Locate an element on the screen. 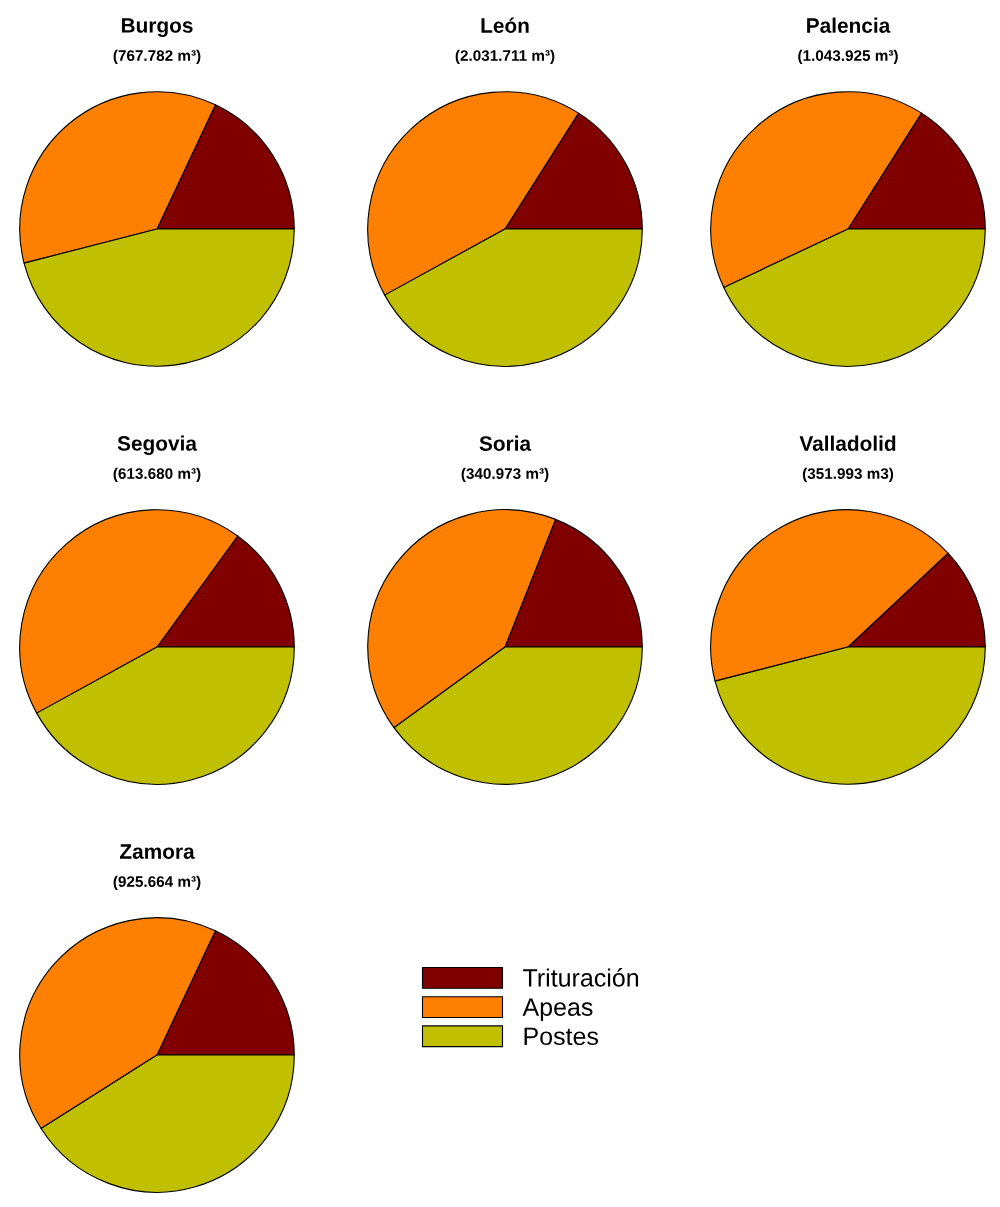 This screenshot has height=1207, width=1000. legend-label: Apeas is located at coordinates (557, 1009).